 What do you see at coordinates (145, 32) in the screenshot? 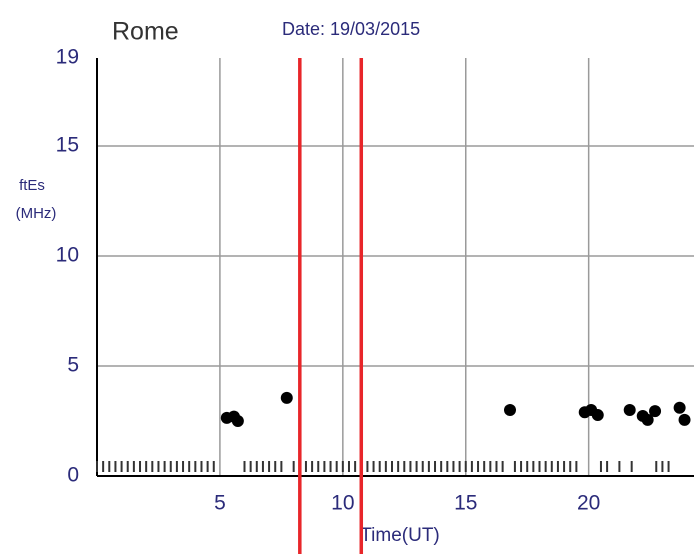
I see `chart-title: Rome` at bounding box center [145, 32].